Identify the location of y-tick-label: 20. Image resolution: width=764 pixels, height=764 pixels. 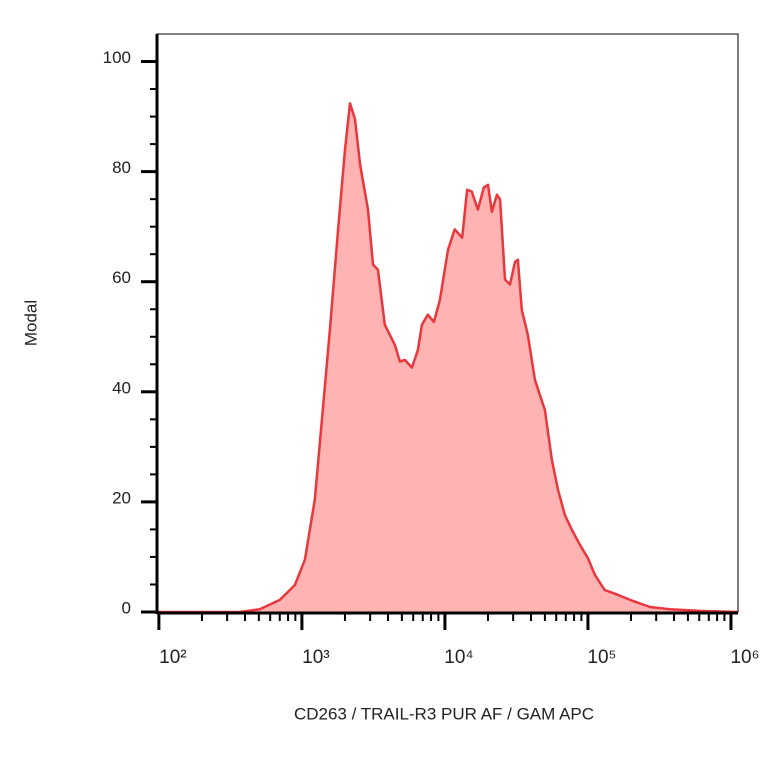
(121, 497).